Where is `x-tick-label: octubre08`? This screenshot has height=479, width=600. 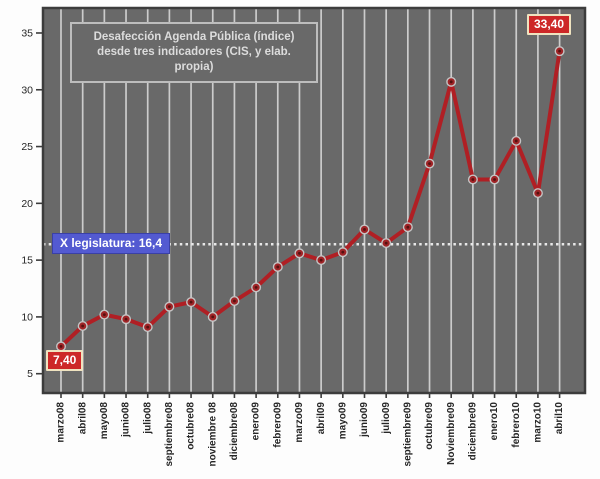 x-tick-label: octubre08 is located at coordinates (191, 426).